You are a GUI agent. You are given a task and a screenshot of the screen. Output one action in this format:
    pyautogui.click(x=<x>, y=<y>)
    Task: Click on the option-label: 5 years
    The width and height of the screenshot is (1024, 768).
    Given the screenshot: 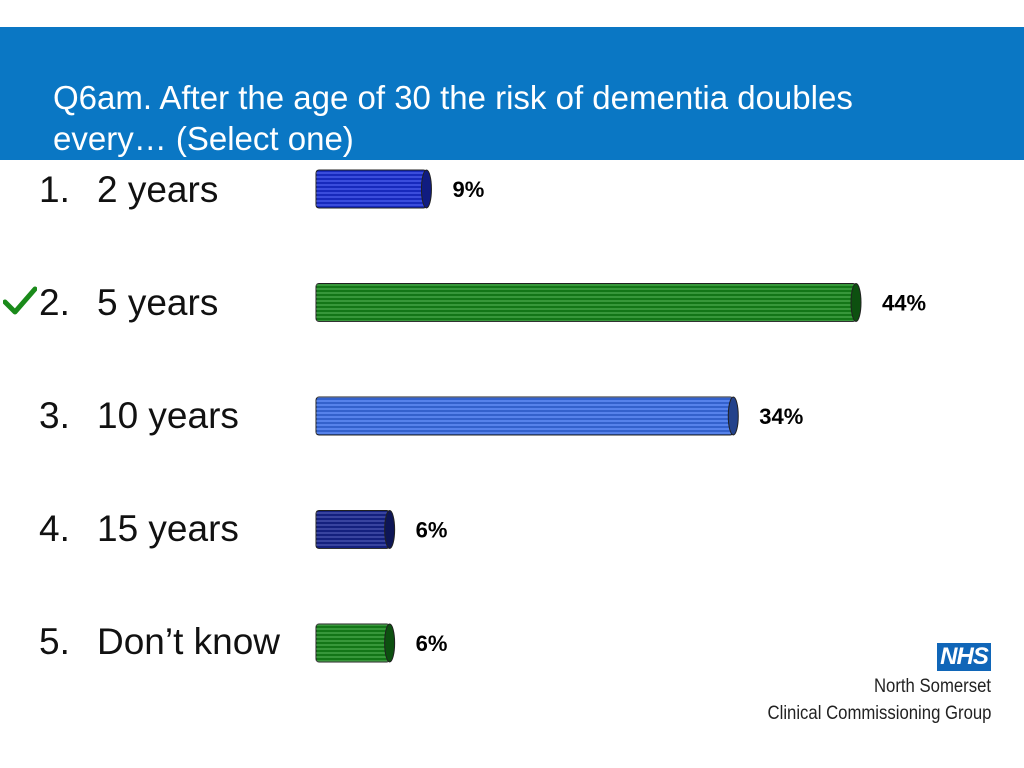 What is the action you would take?
    pyautogui.click(x=158, y=302)
    